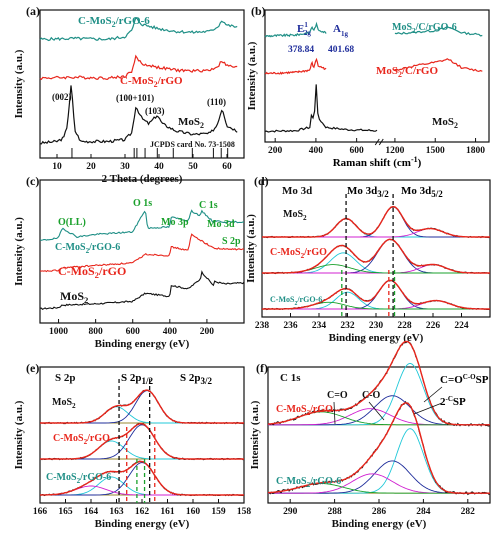 The height and width of the screenshot is (539, 497). What do you see at coordinates (142, 512) in the screenshot?
I see `x-tick-label: 162` at bounding box center [142, 512].